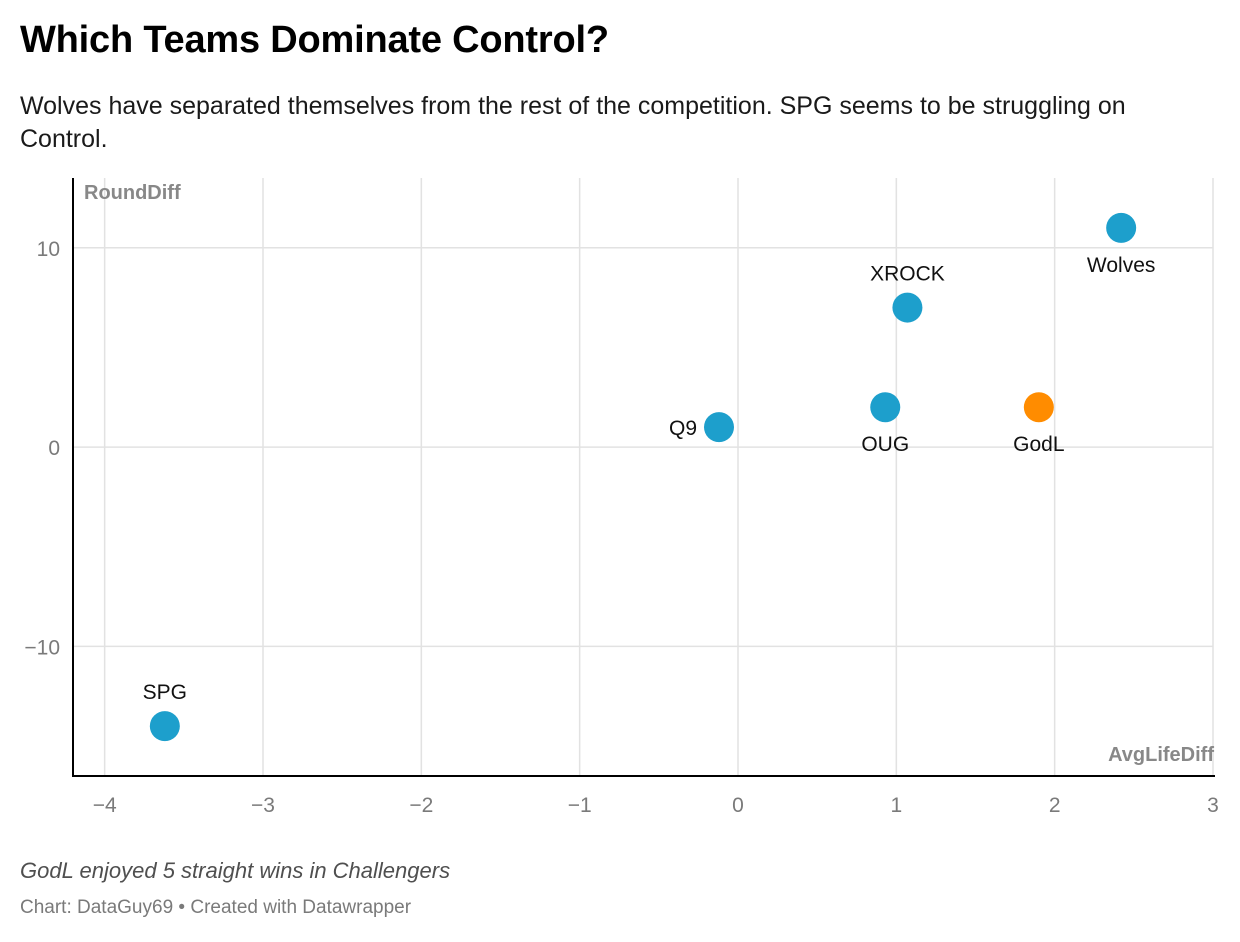  What do you see at coordinates (314, 40) in the screenshot?
I see `chart-title: Which Teams Dominate Control?` at bounding box center [314, 40].